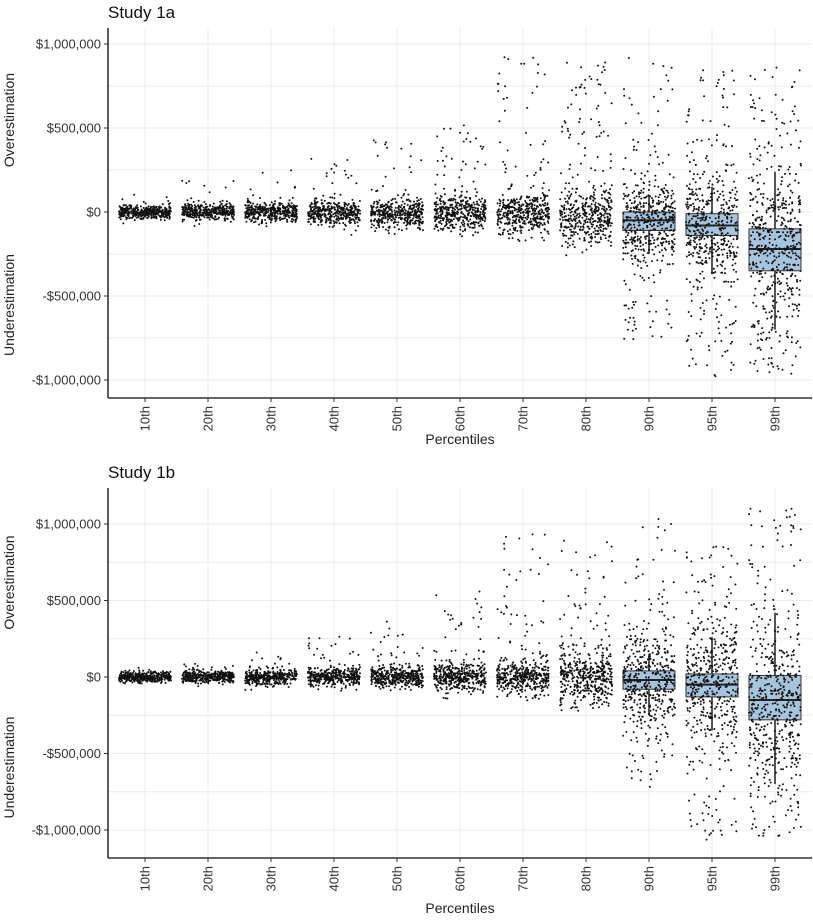  What do you see at coordinates (397, 418) in the screenshot?
I see `x-tick-label: 50th` at bounding box center [397, 418].